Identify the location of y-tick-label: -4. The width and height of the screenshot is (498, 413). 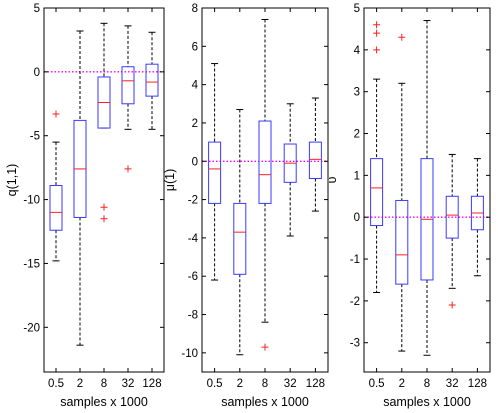
(193, 239).